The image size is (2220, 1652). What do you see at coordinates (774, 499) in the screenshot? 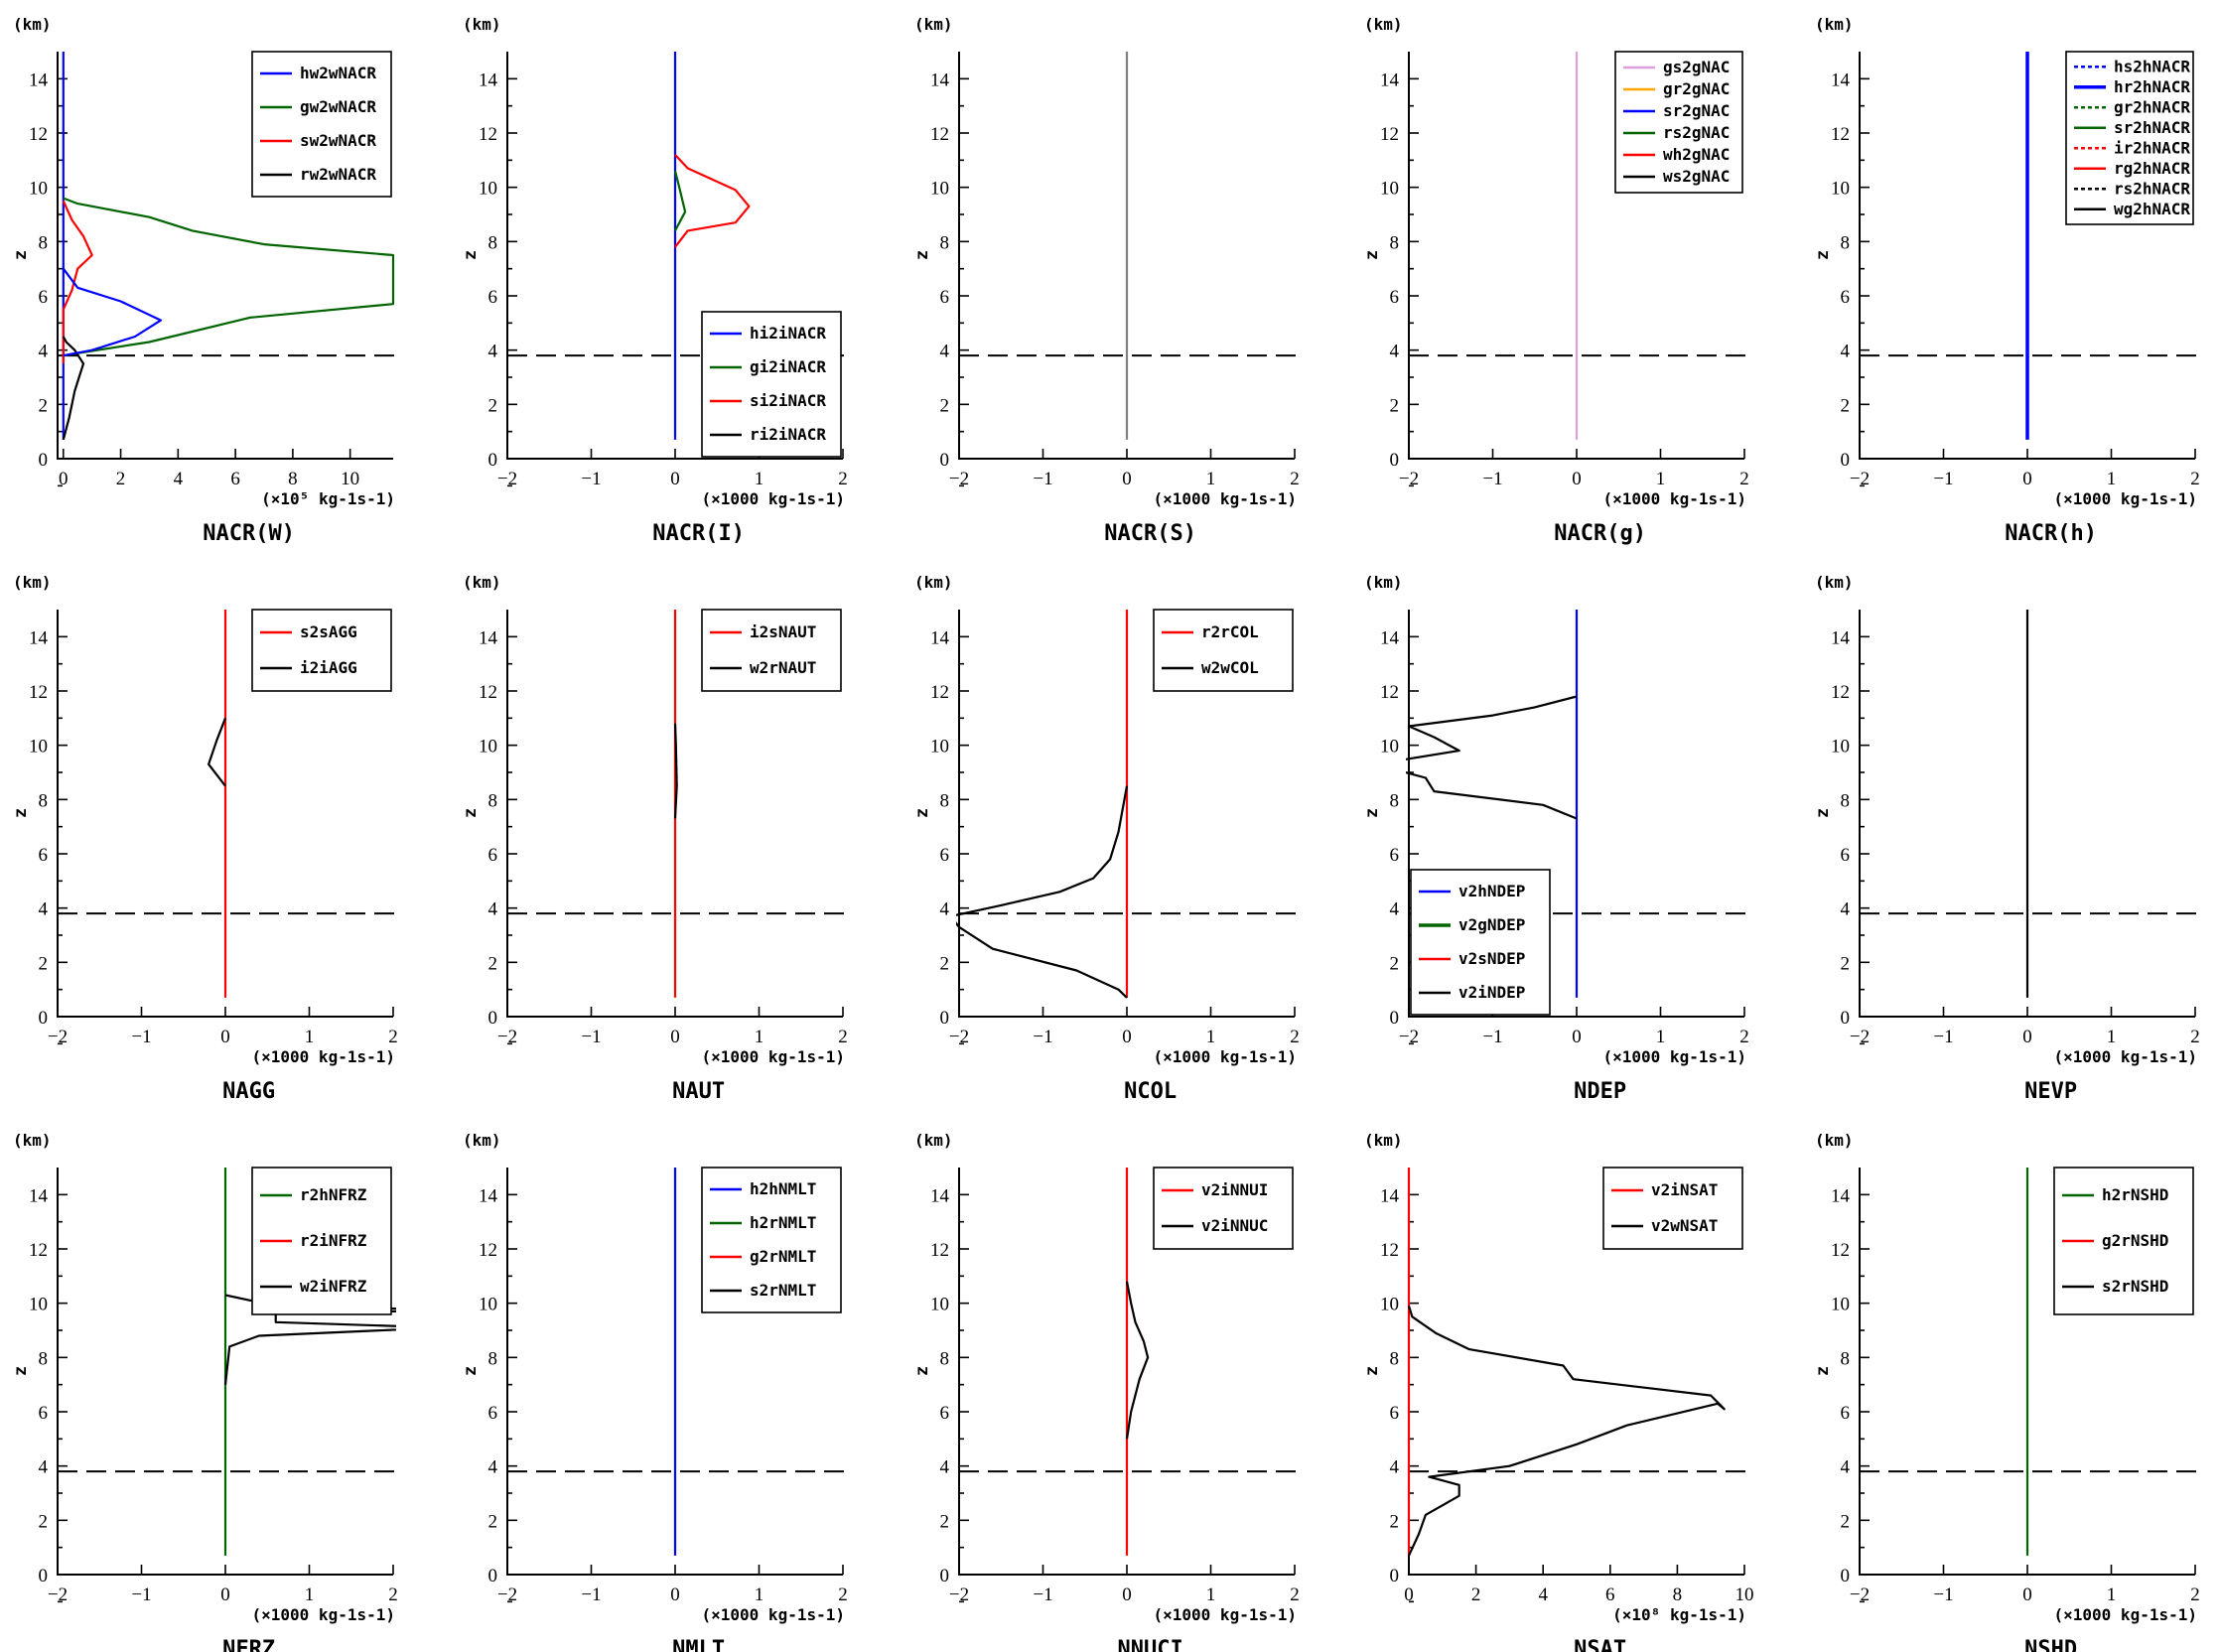
I see `x-unit-label: (×1000 kg-1s-1)` at bounding box center [774, 499].